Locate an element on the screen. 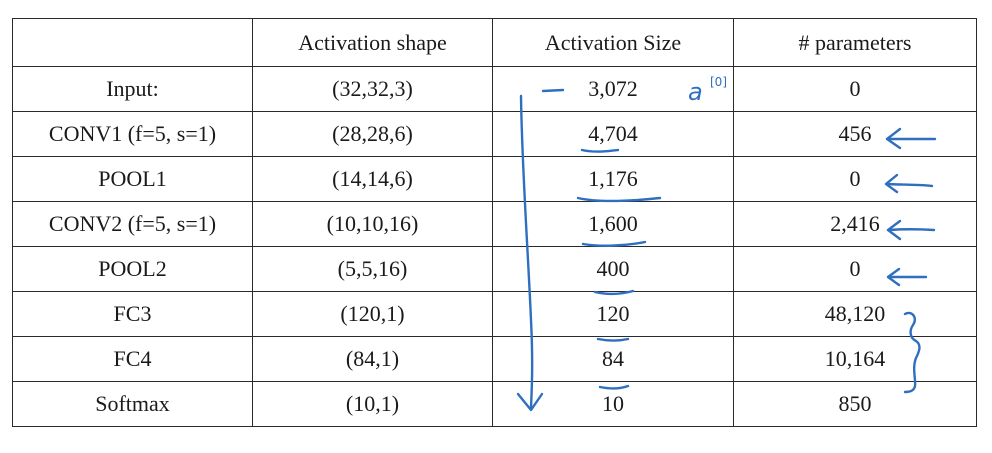  header-layer is located at coordinates (132, 42).